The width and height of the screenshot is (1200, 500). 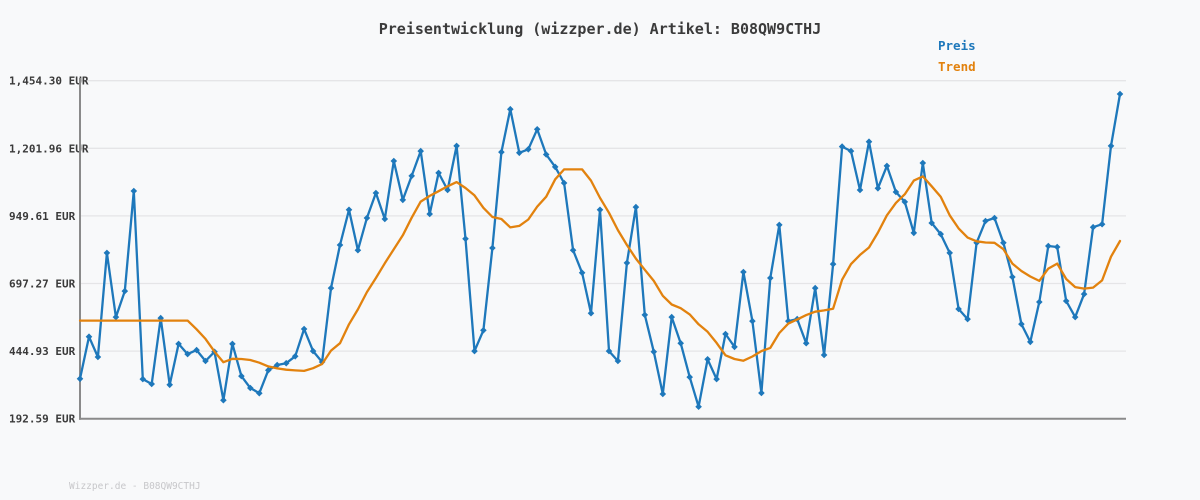 I want to click on watermark: Wizzper.de - B08QW9CTHJ, so click(x=135, y=486).